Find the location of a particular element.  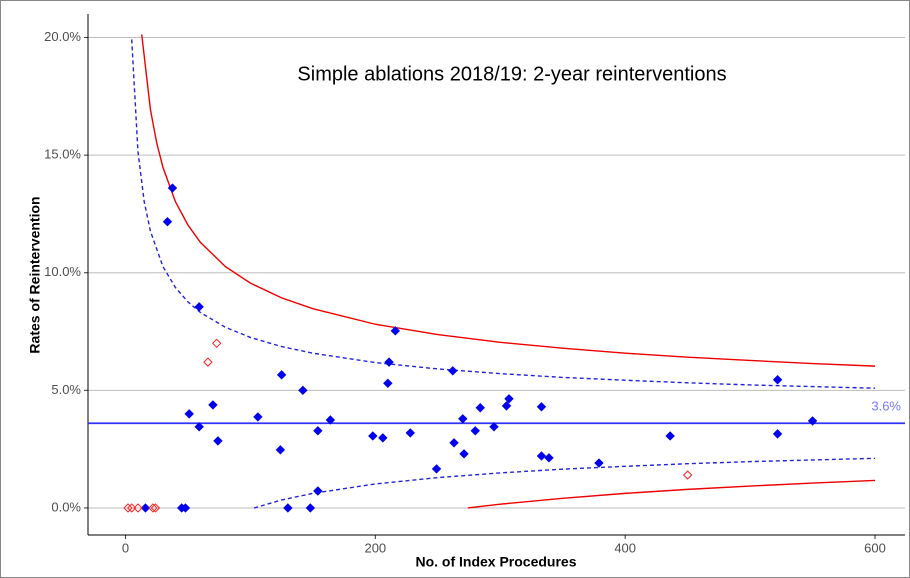

y-tick-label: 5.0% is located at coordinates (66, 389).